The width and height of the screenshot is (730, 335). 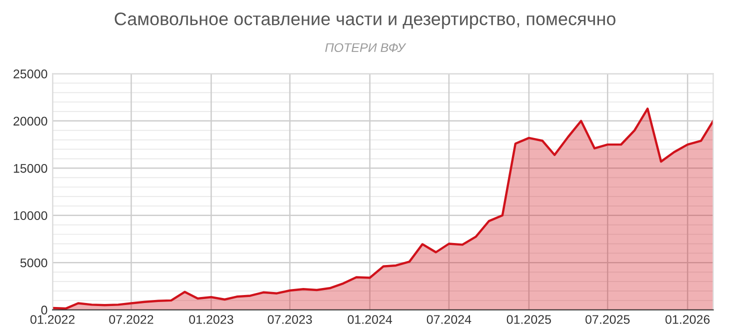 What do you see at coordinates (449, 319) in the screenshot?
I see `x-tick-label: 07.2024` at bounding box center [449, 319].